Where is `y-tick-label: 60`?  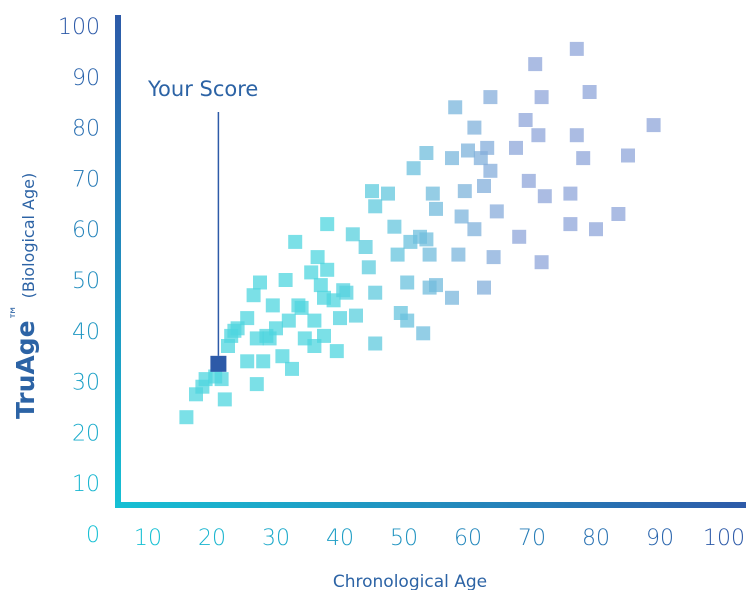 y-tick-label: 60 is located at coordinates (86, 230).